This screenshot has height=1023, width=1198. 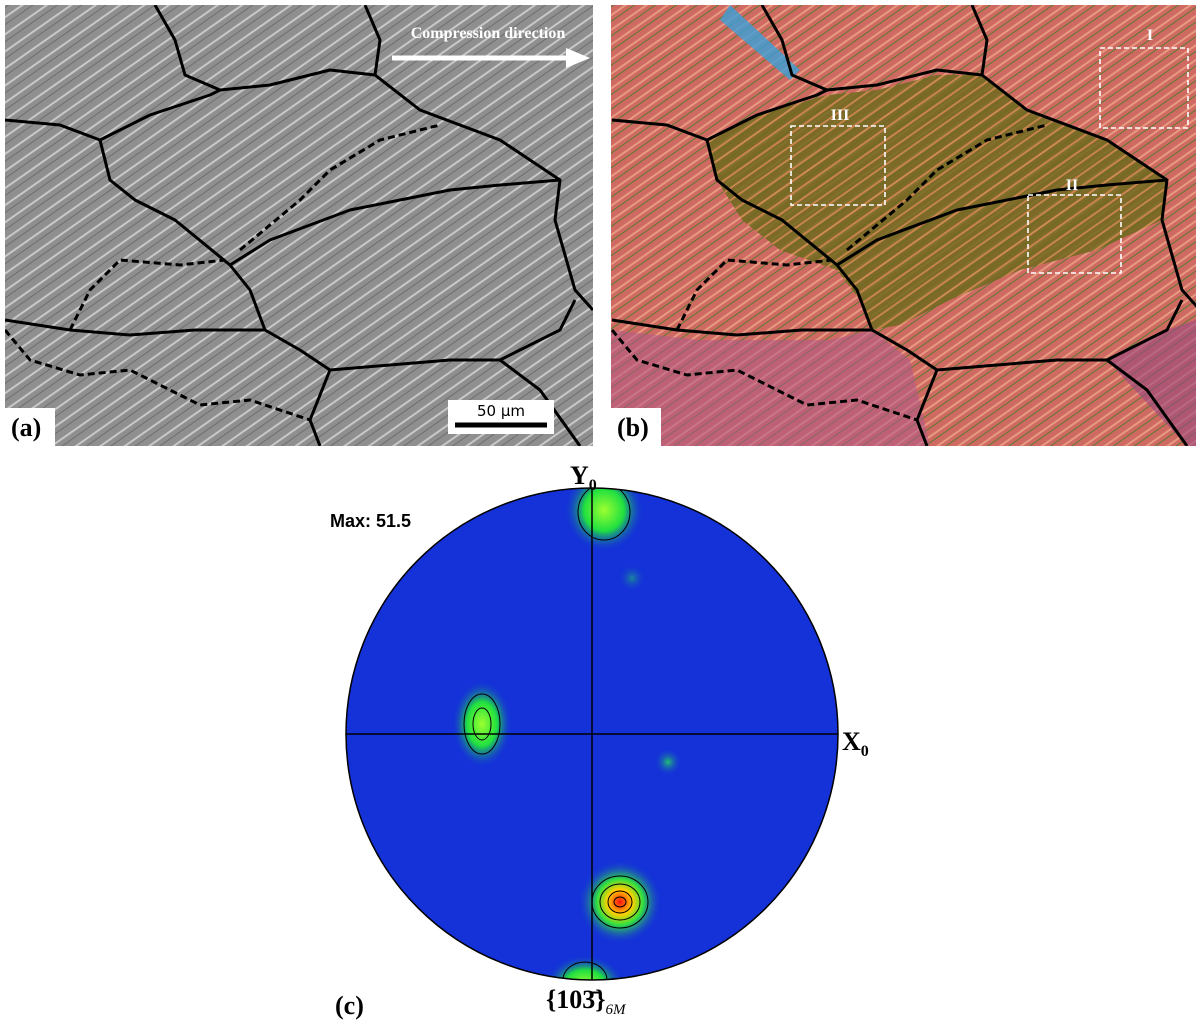 What do you see at coordinates (840, 115) in the screenshot?
I see `region-label: III` at bounding box center [840, 115].